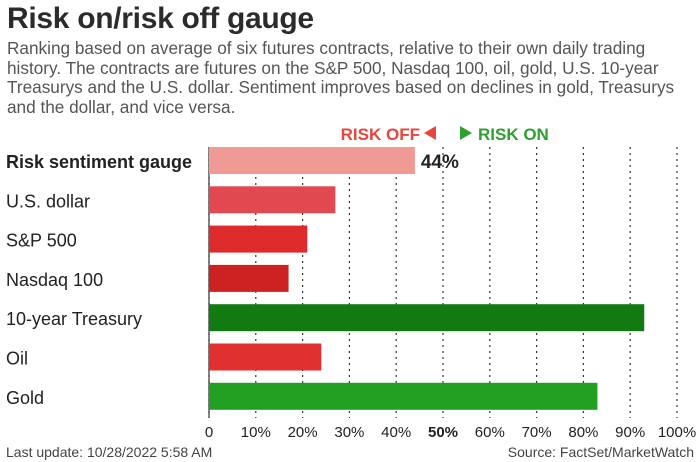  I want to click on last-update: Last update: 10/28/2022 5:58 AM, so click(109, 452).